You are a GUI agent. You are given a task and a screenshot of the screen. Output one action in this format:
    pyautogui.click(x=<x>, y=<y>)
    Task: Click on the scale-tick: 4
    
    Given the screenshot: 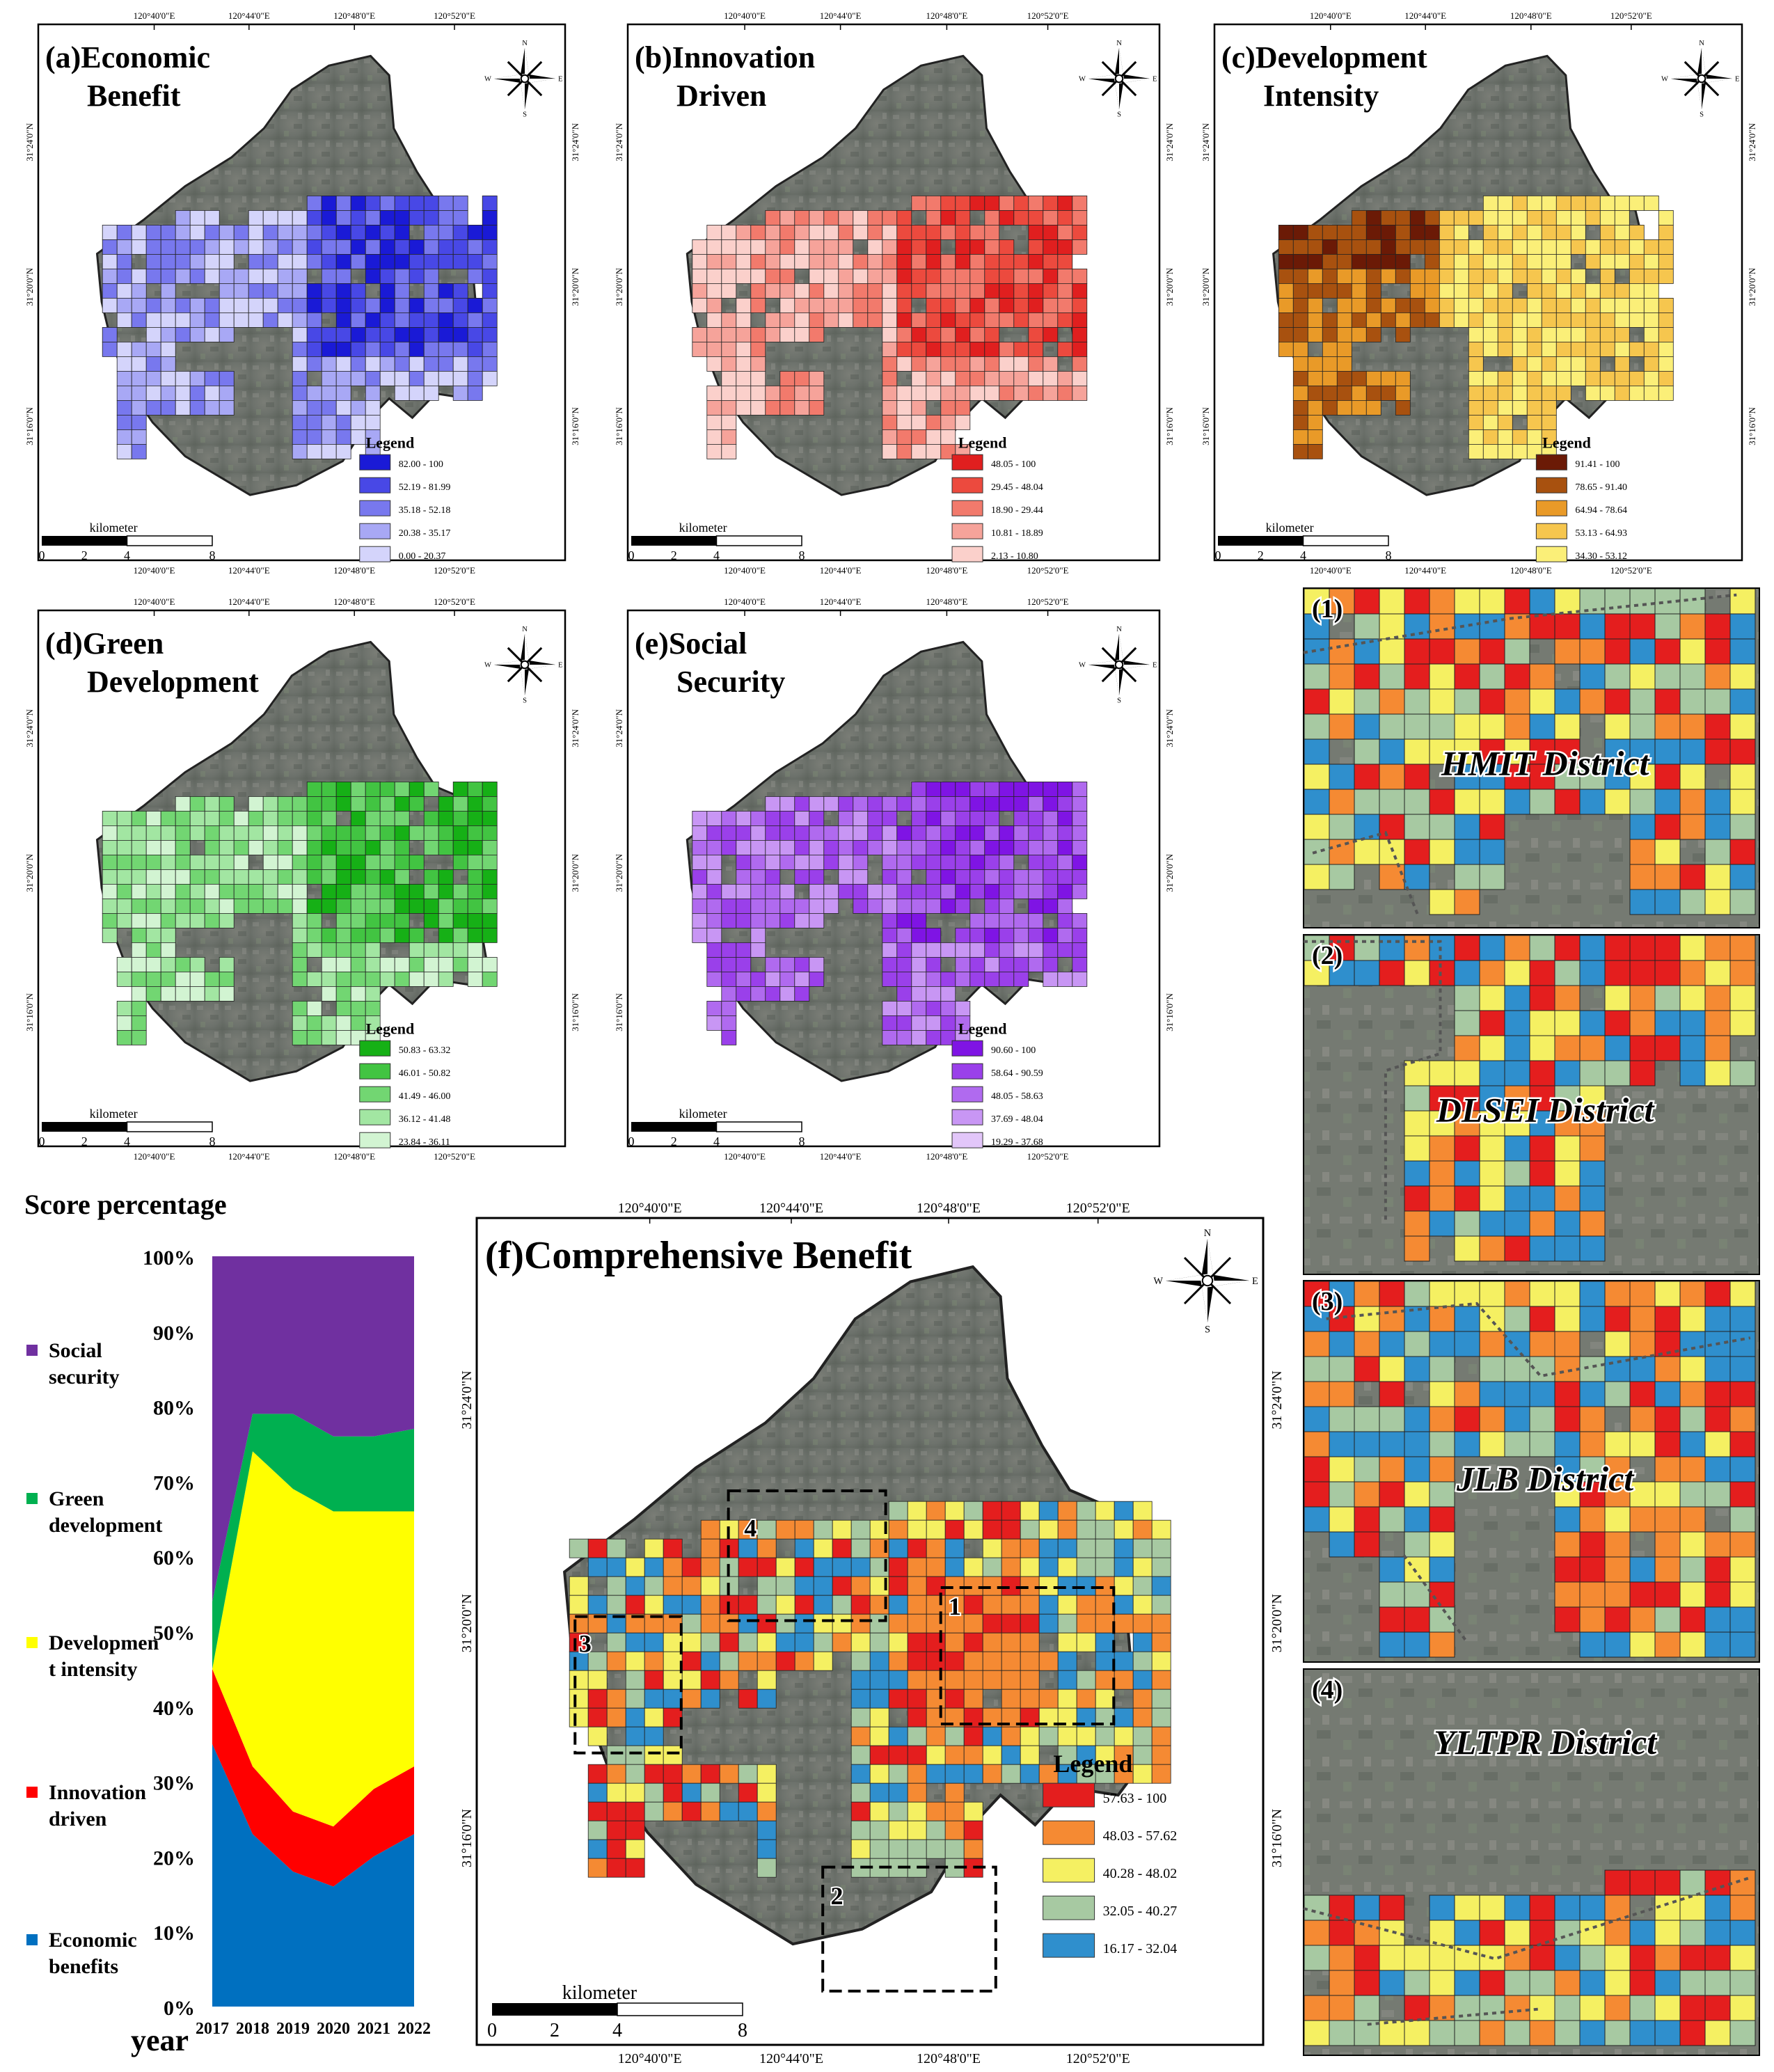 What is the action you would take?
    pyautogui.click(x=127, y=555)
    